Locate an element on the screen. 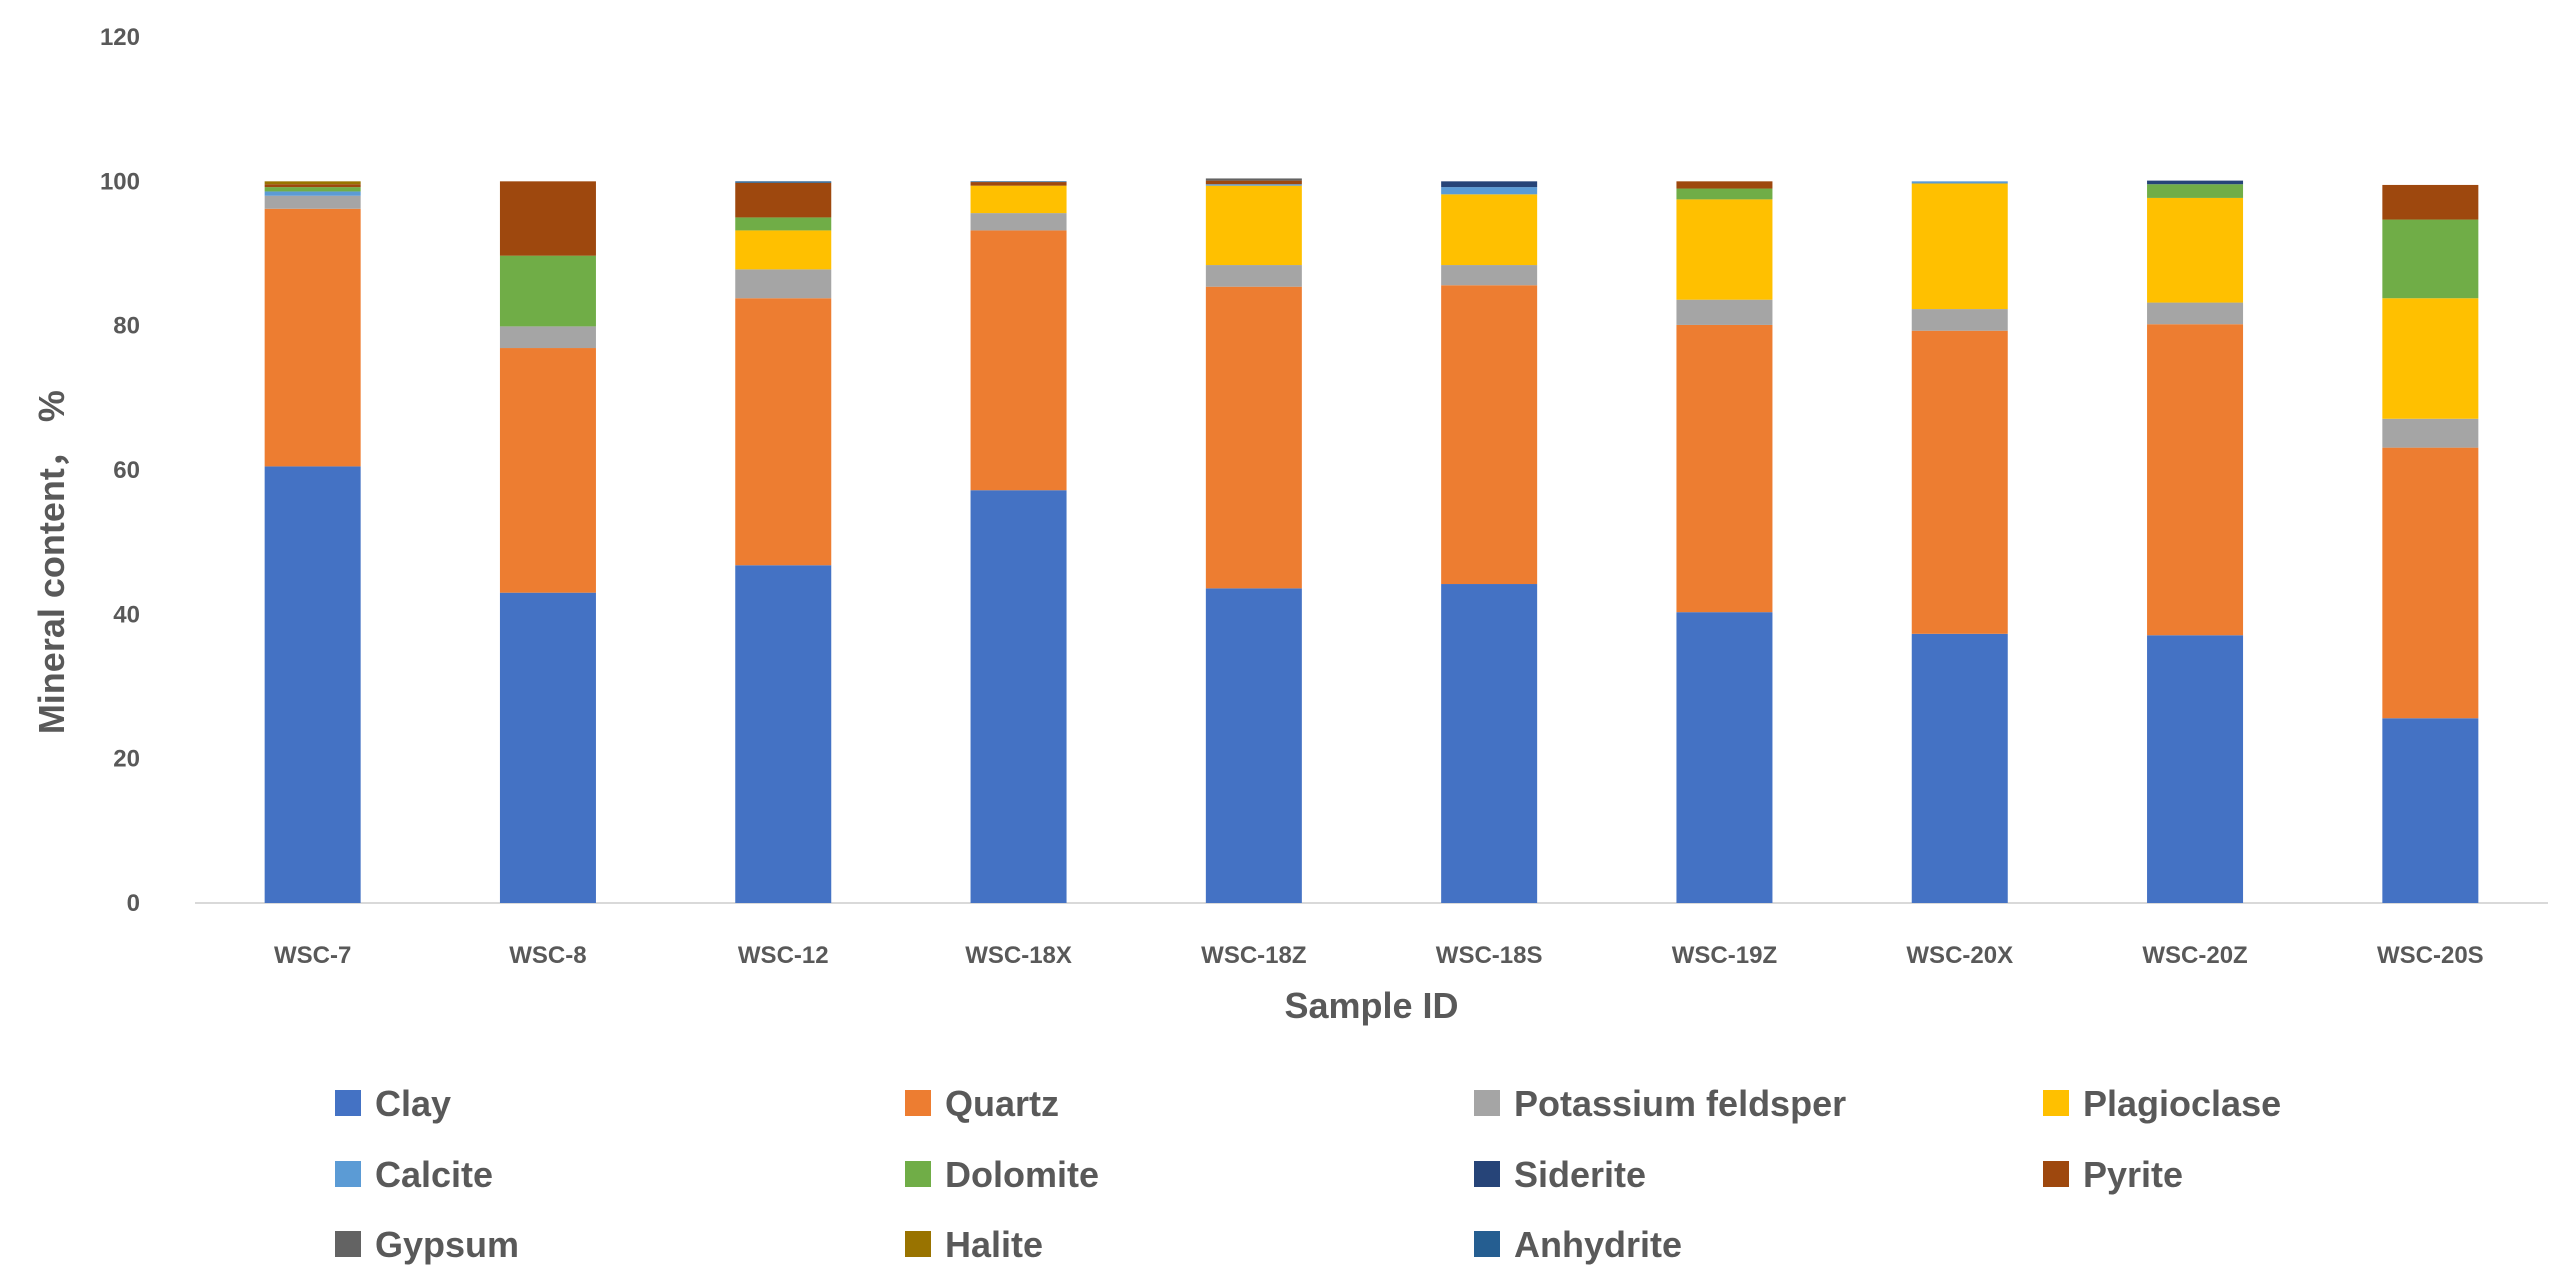  legend-label: Quartz is located at coordinates (1002, 1103).